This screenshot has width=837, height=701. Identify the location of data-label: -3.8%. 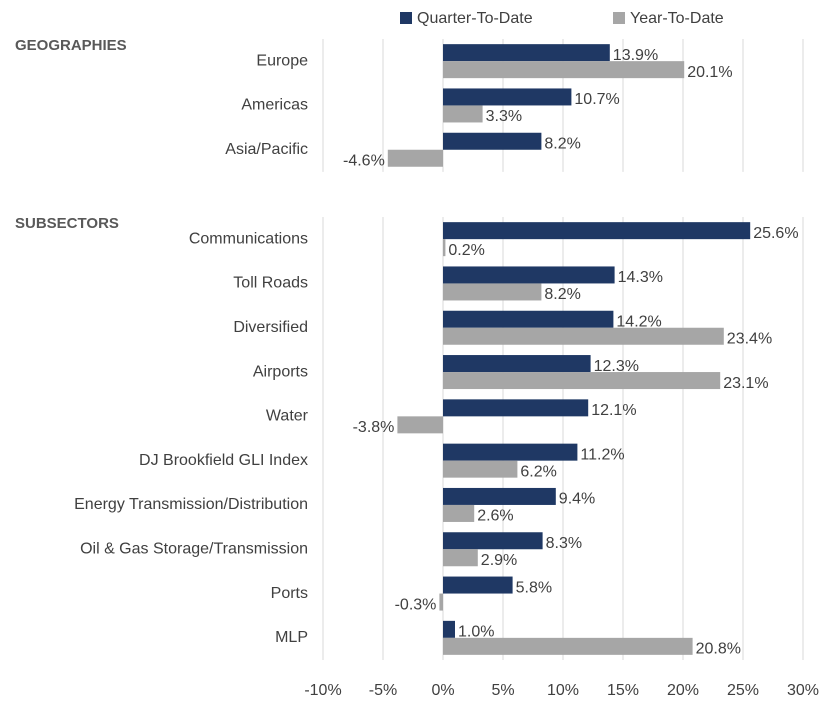
(374, 427).